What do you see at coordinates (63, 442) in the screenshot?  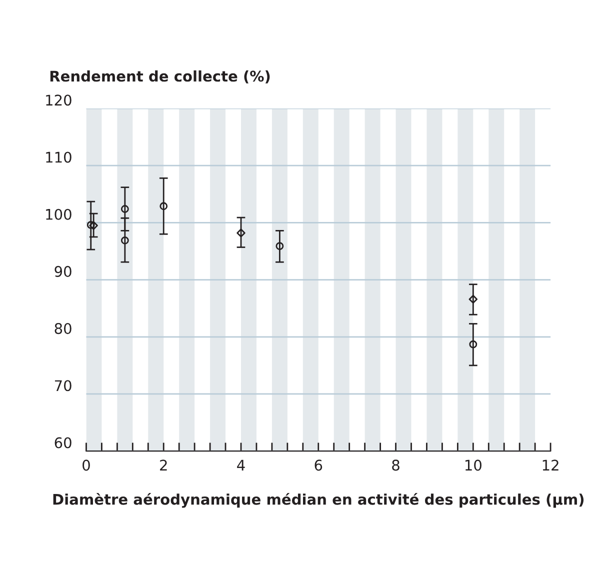 I see `y-tick-label: 60` at bounding box center [63, 442].